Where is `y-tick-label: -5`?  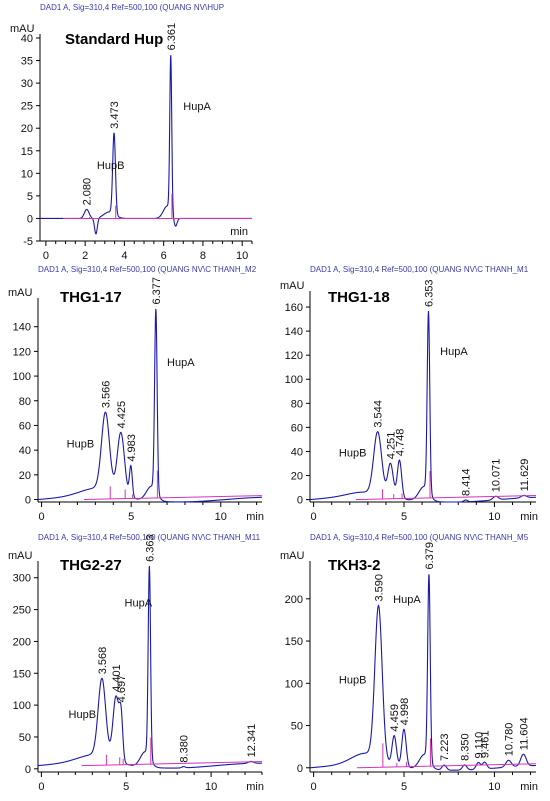
y-tick-label: -5 is located at coordinates (28, 242).